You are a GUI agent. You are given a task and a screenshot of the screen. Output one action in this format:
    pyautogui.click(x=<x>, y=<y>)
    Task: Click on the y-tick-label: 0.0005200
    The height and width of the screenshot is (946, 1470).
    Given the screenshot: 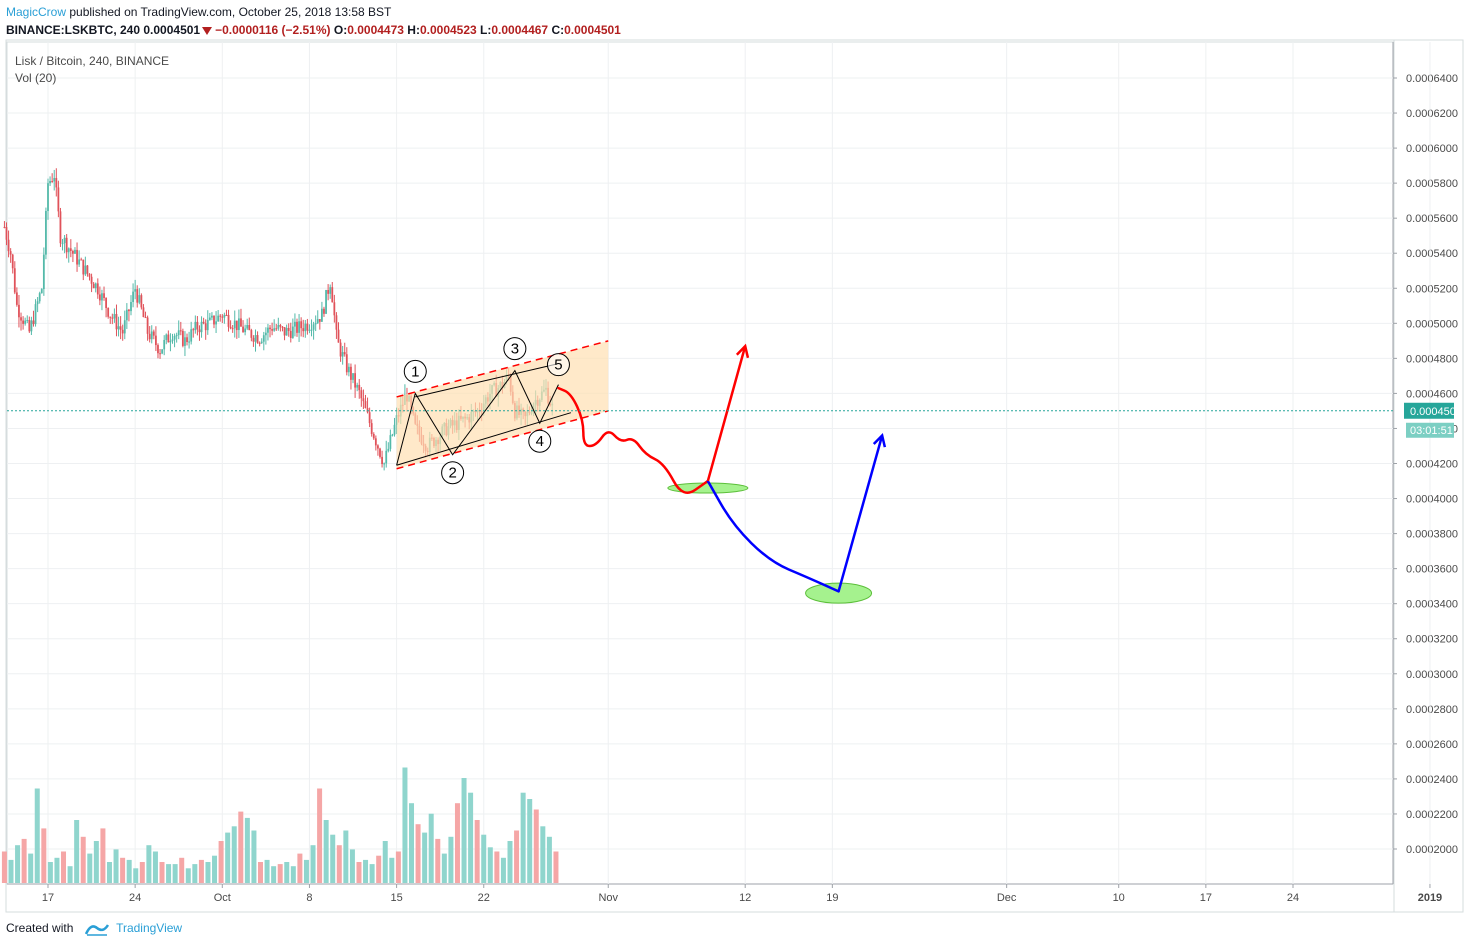 What is the action you would take?
    pyautogui.click(x=1432, y=289)
    